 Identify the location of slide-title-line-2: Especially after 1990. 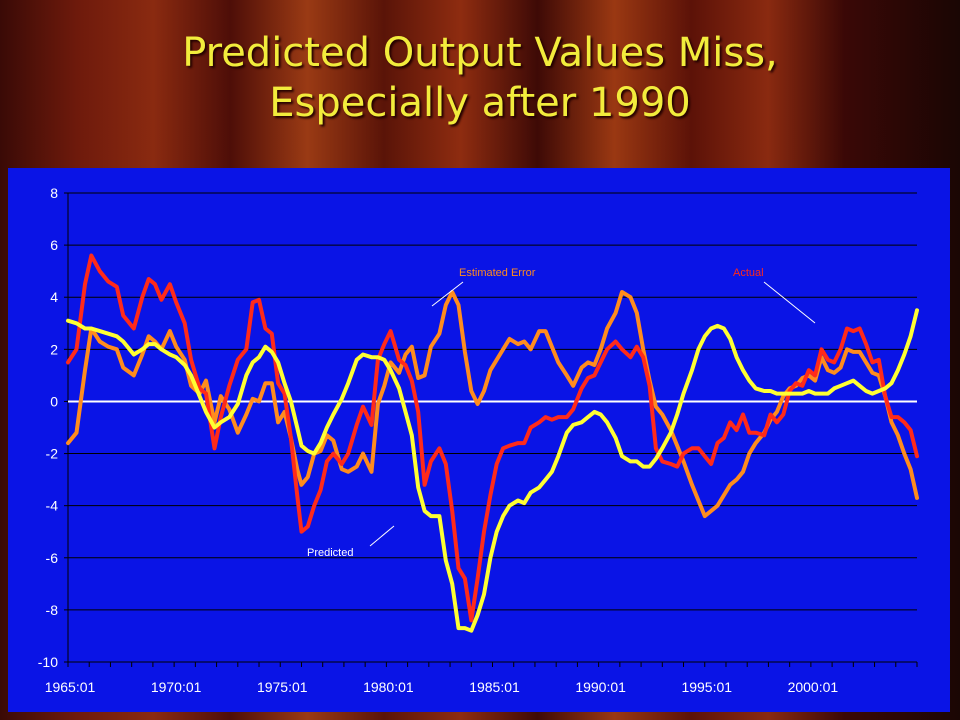
(480, 103).